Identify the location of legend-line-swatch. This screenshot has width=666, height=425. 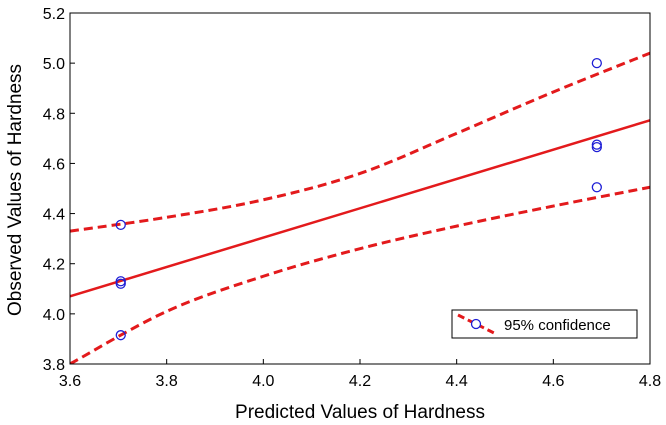
(476, 324).